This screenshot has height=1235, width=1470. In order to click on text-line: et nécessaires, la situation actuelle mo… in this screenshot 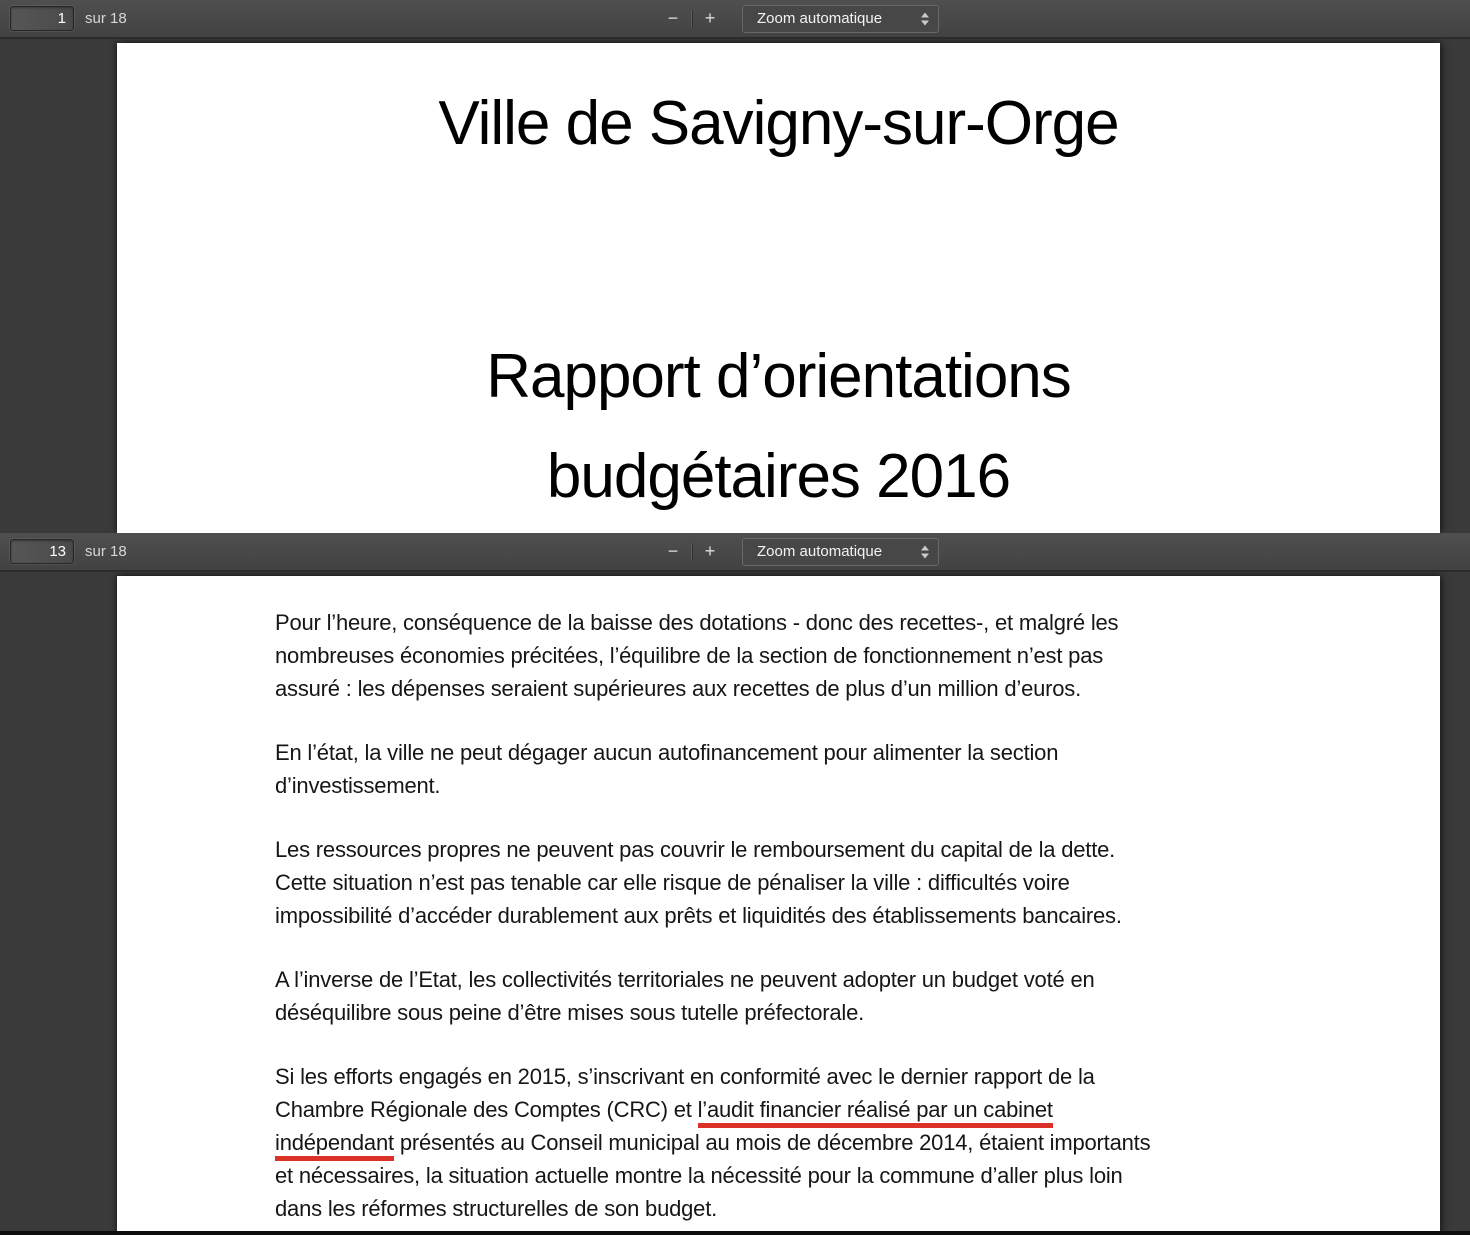, I will do `click(699, 1175)`.